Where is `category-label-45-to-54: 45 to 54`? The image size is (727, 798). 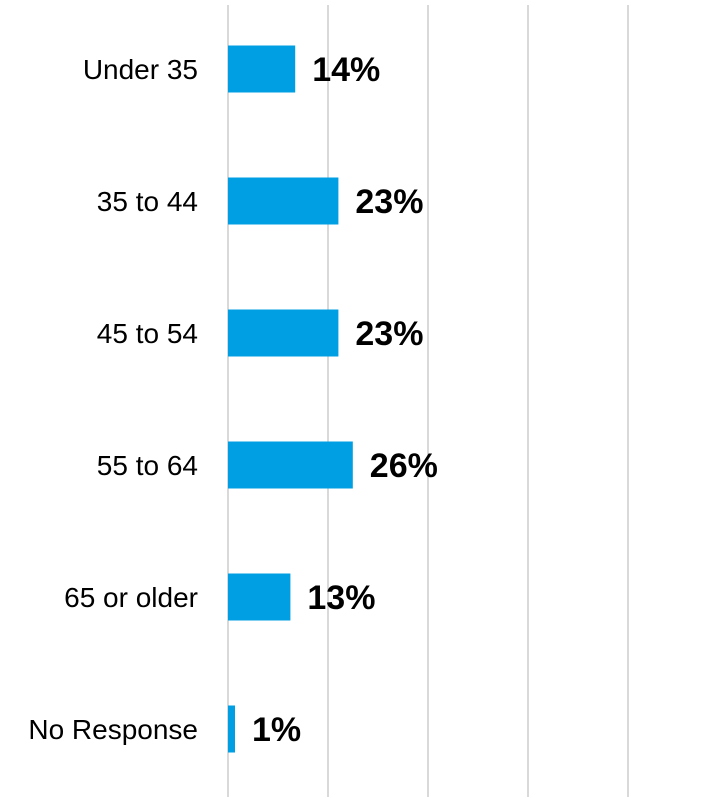 category-label-45-to-54: 45 to 54 is located at coordinates (147, 333).